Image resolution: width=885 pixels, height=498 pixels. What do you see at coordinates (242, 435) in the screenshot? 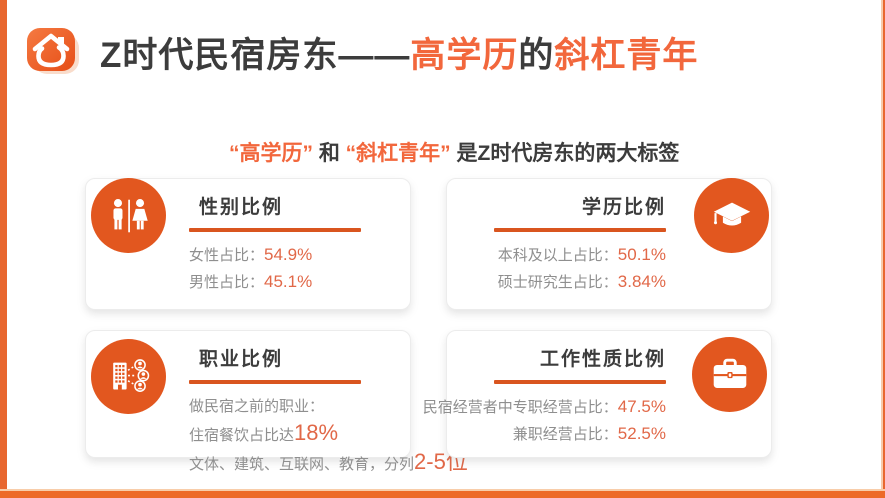
I see `stat-label: 住宿餐饮占比达` at bounding box center [242, 435].